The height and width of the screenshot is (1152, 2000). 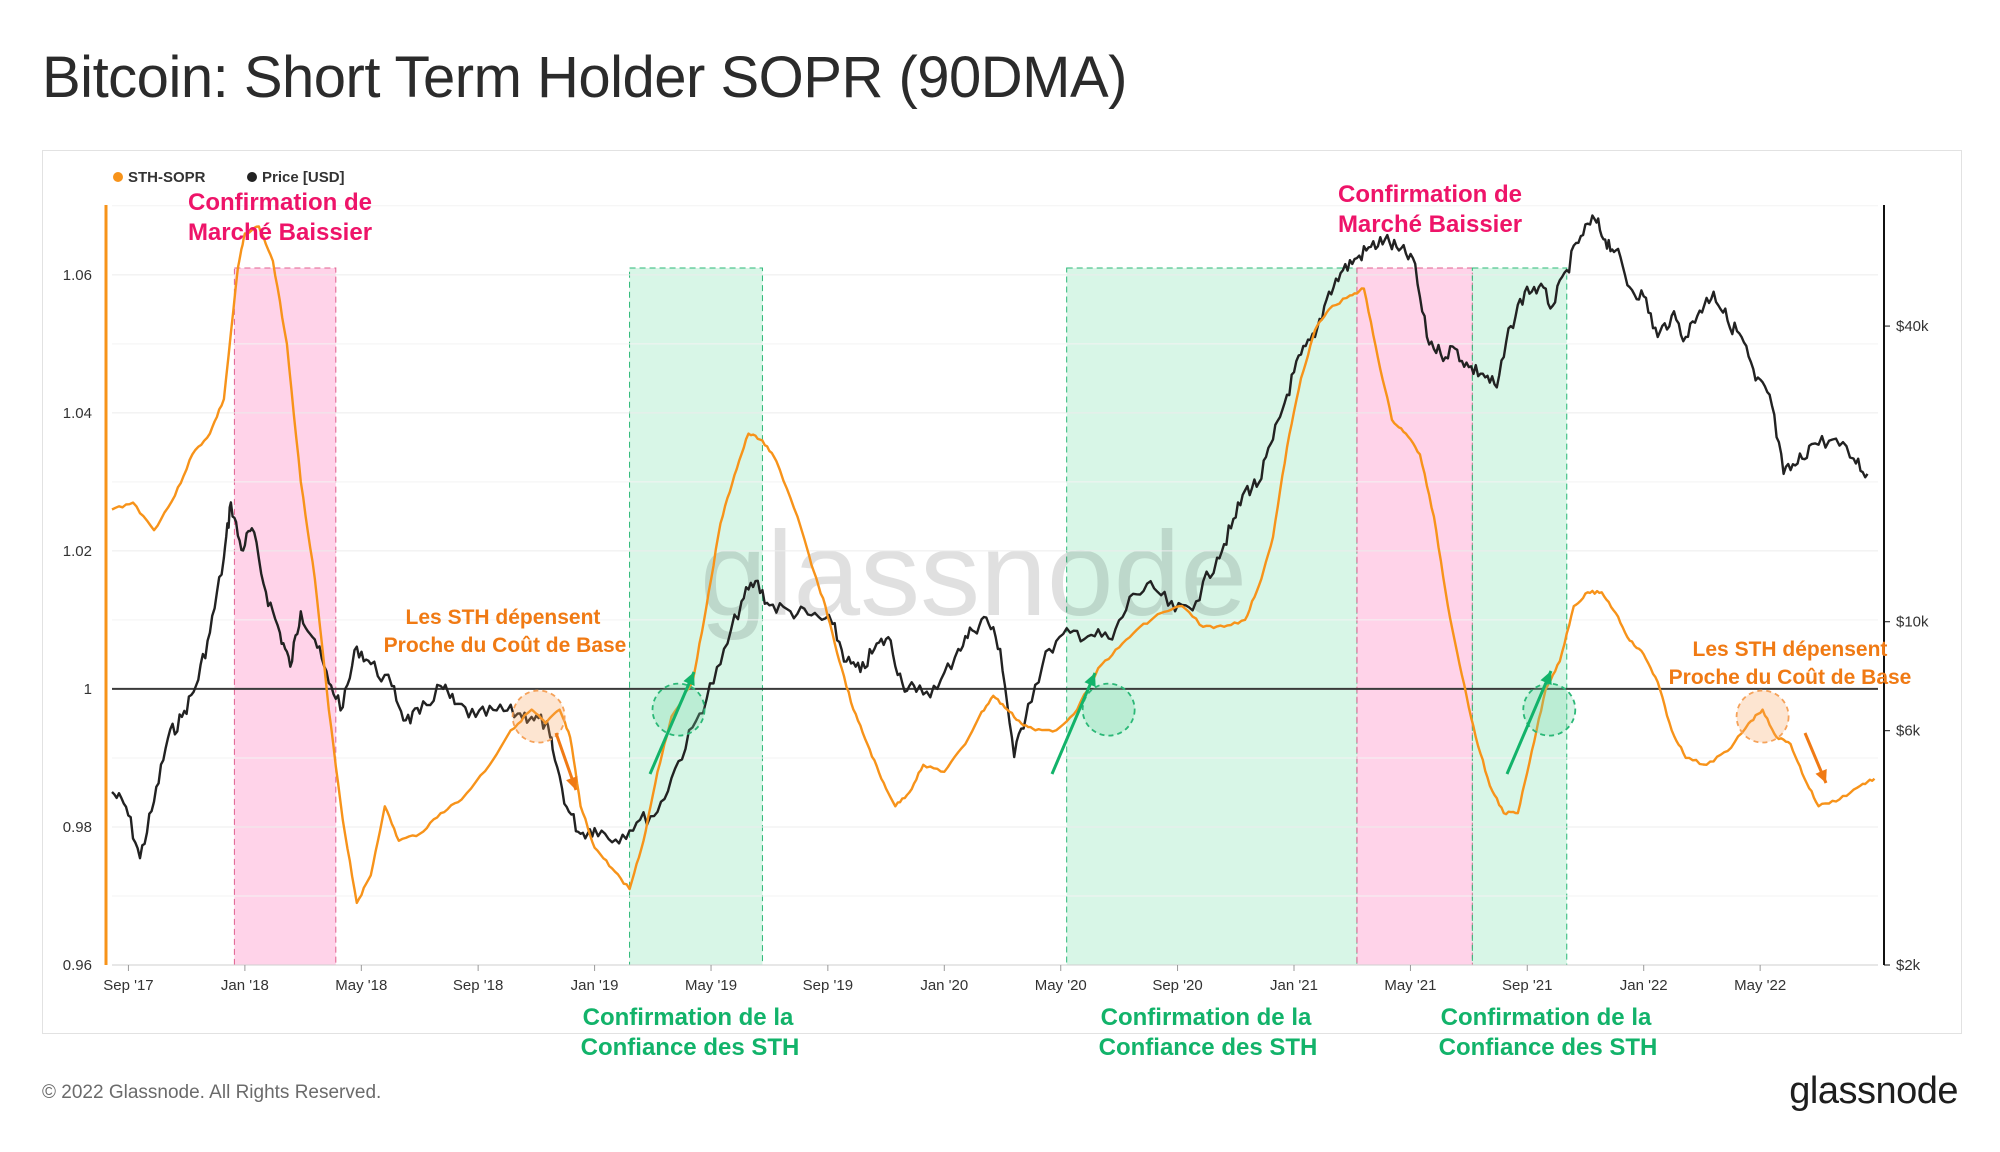 What do you see at coordinates (944, 985) in the screenshot?
I see `x-tick-label: Jan '20` at bounding box center [944, 985].